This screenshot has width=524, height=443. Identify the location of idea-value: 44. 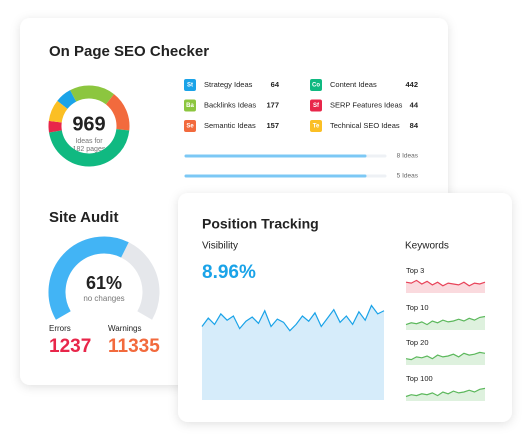
(414, 104).